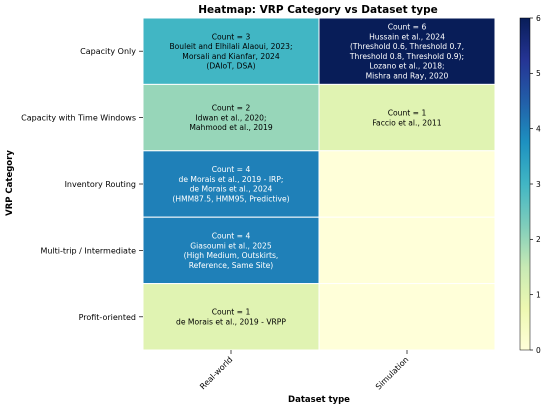 This screenshot has height=407, width=550. I want to click on cell-annotation-line: de Morais et al., 2019 - VRPP, so click(231, 322).